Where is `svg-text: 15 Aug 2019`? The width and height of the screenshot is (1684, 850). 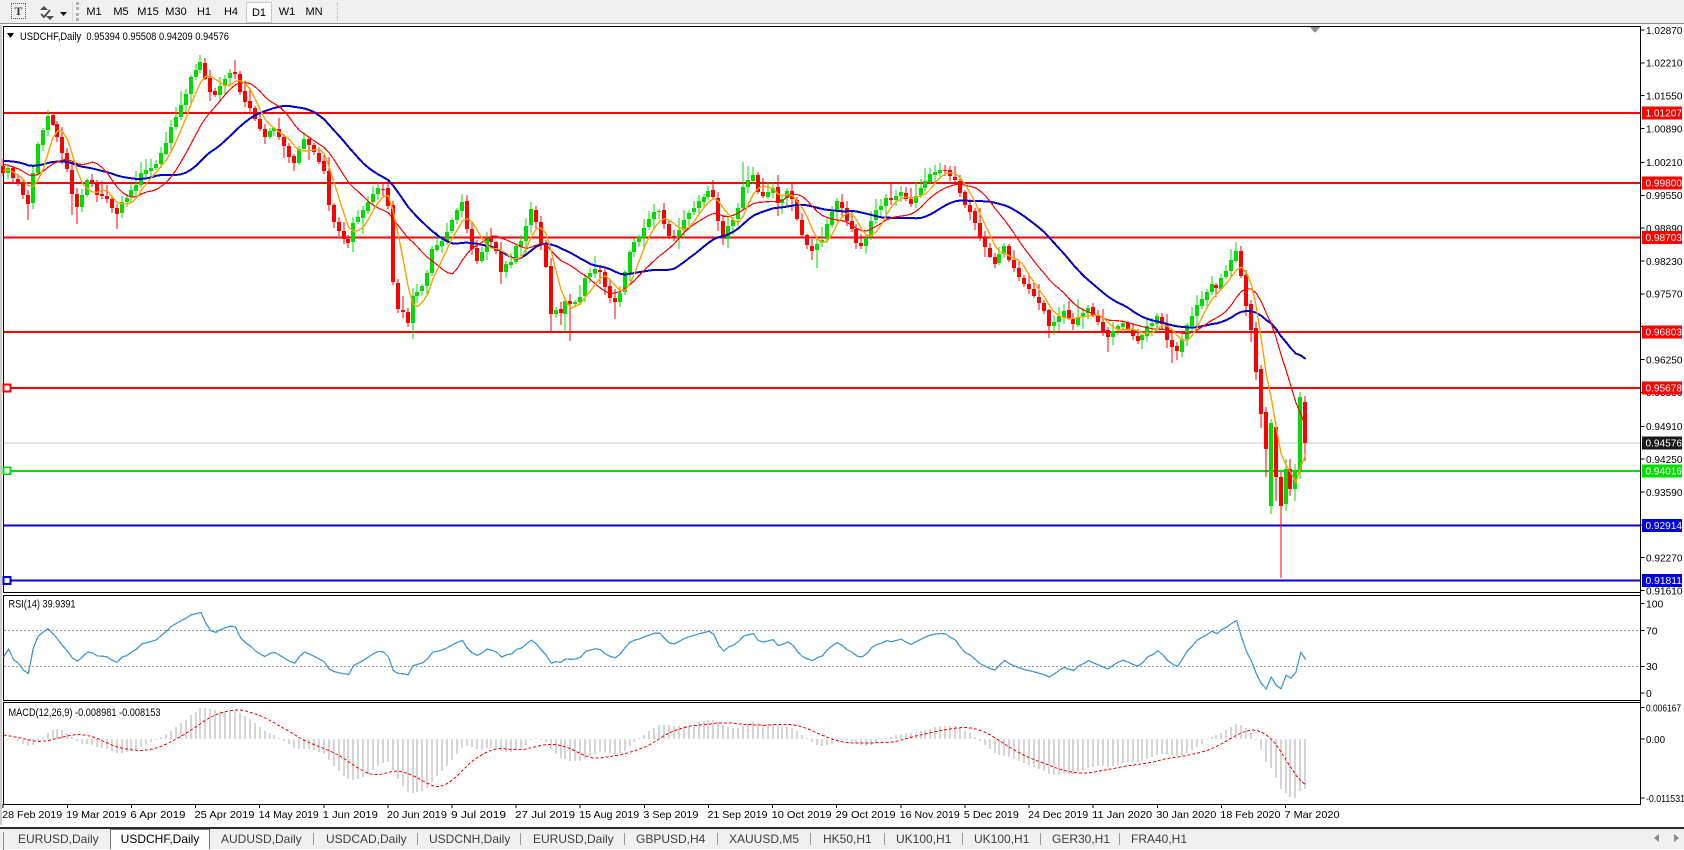 svg-text: 15 Aug 2019 is located at coordinates (609, 815).